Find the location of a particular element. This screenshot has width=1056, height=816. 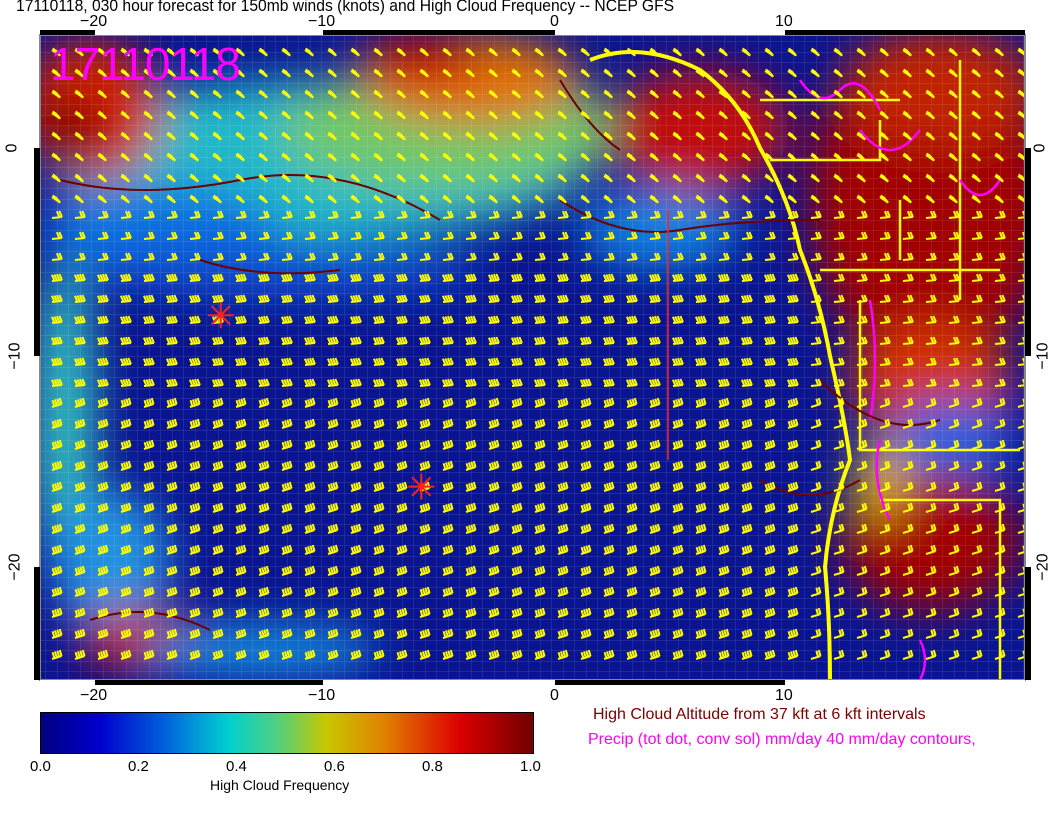

colorbar is located at coordinates (287, 733).